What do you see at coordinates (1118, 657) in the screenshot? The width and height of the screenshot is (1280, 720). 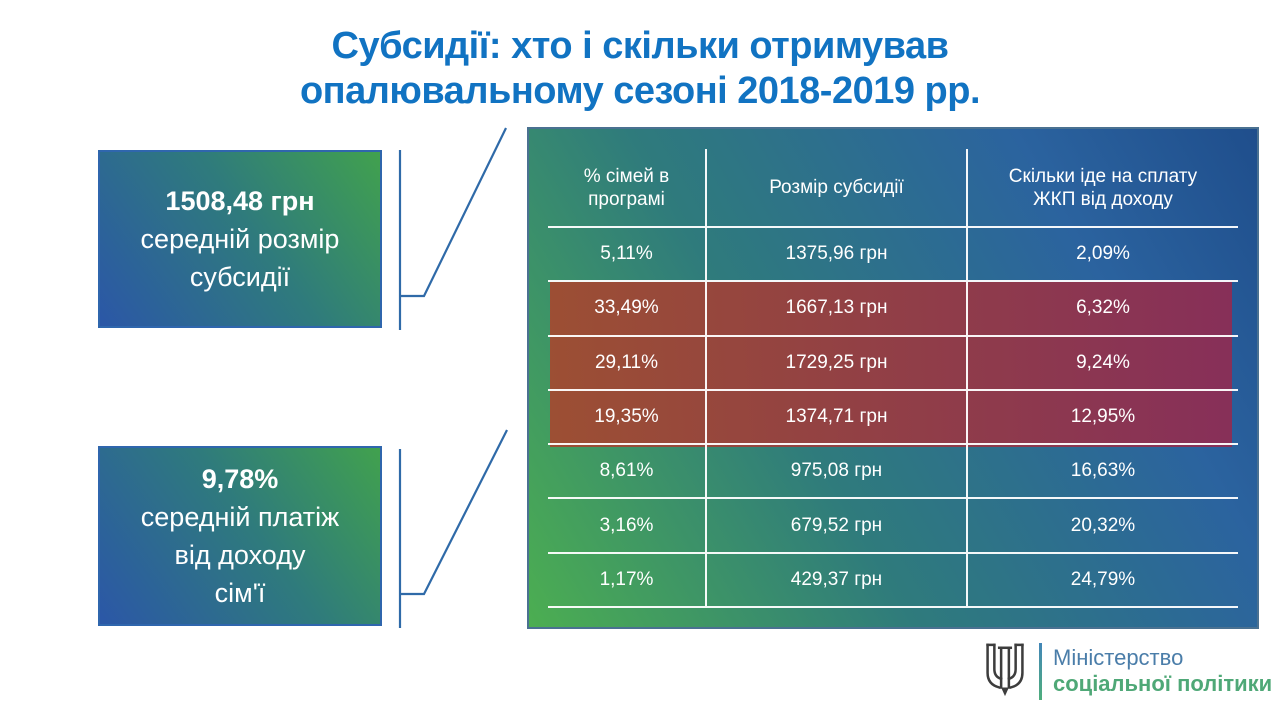 I see `ministry-name-line-1: Міністерство` at bounding box center [1118, 657].